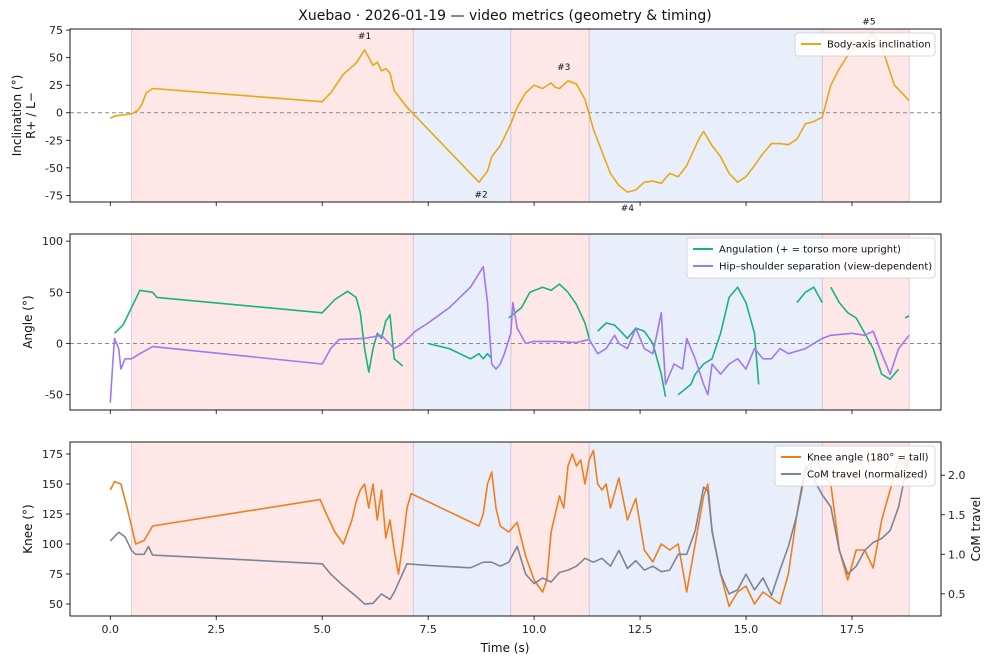  What do you see at coordinates (428, 629) in the screenshot?
I see `x-tick-label: 7.5` at bounding box center [428, 629].